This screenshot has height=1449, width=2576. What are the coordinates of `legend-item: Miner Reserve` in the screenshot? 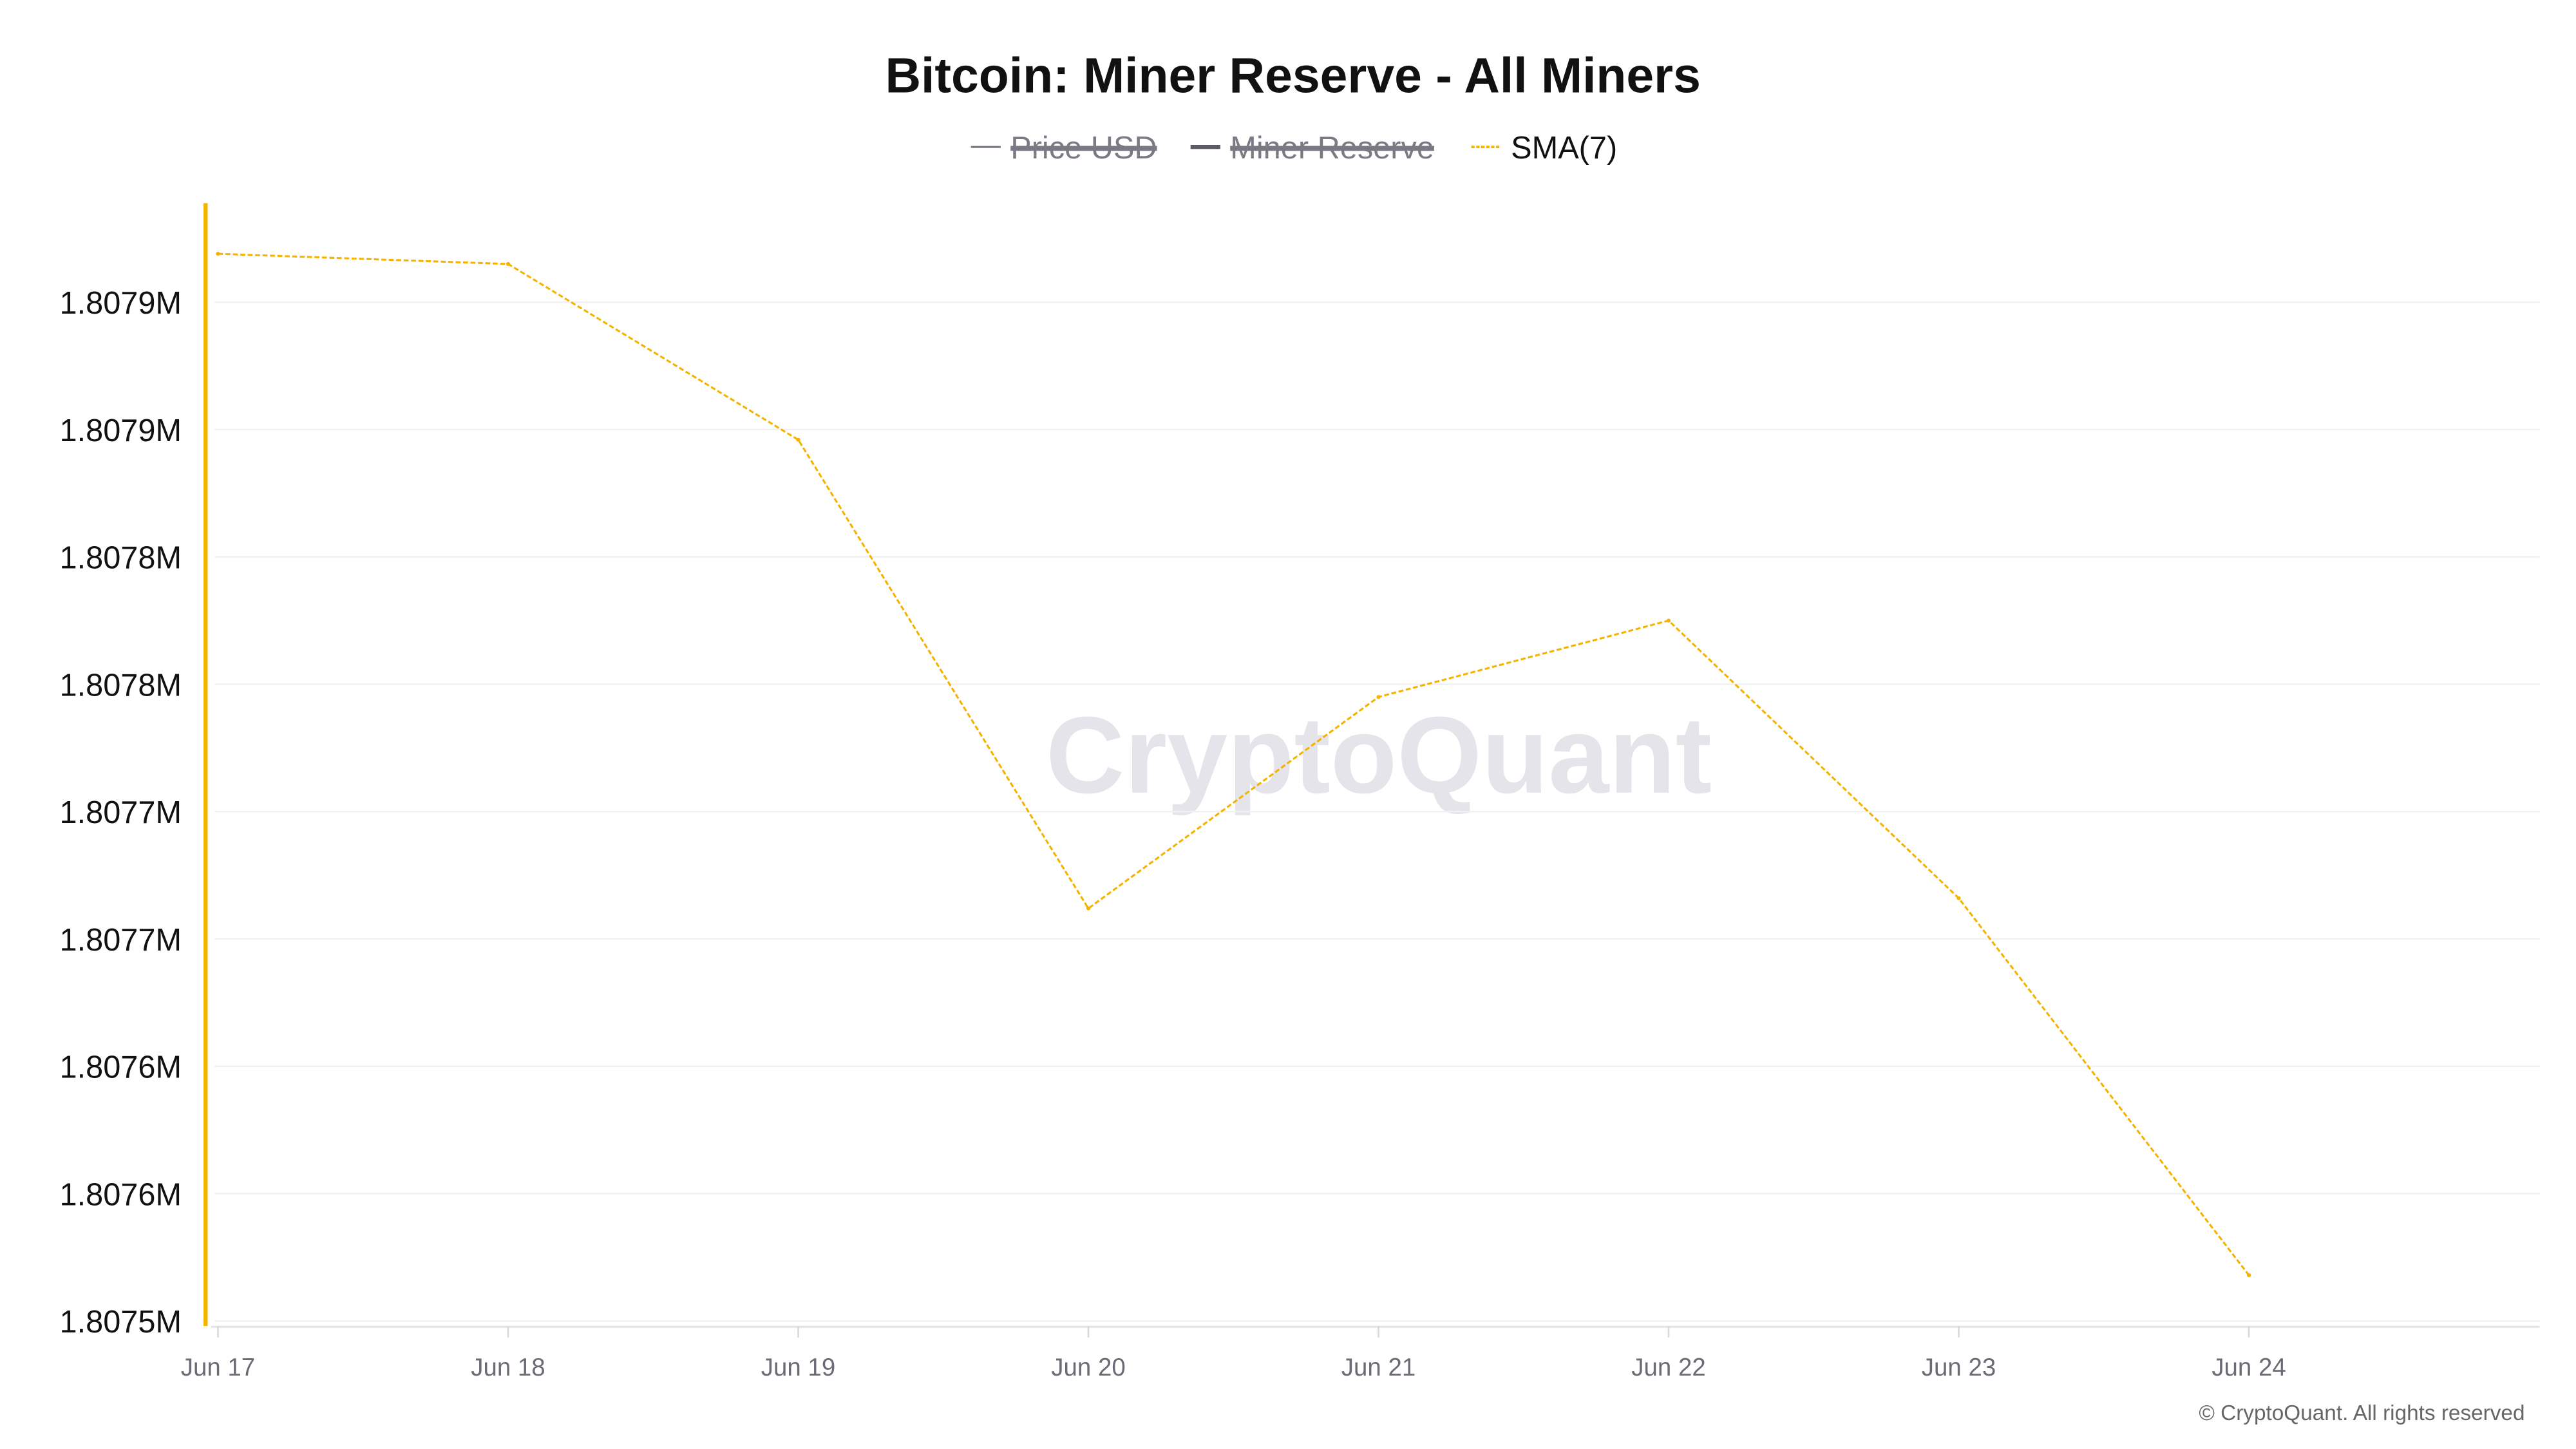 It's located at (1312, 148).